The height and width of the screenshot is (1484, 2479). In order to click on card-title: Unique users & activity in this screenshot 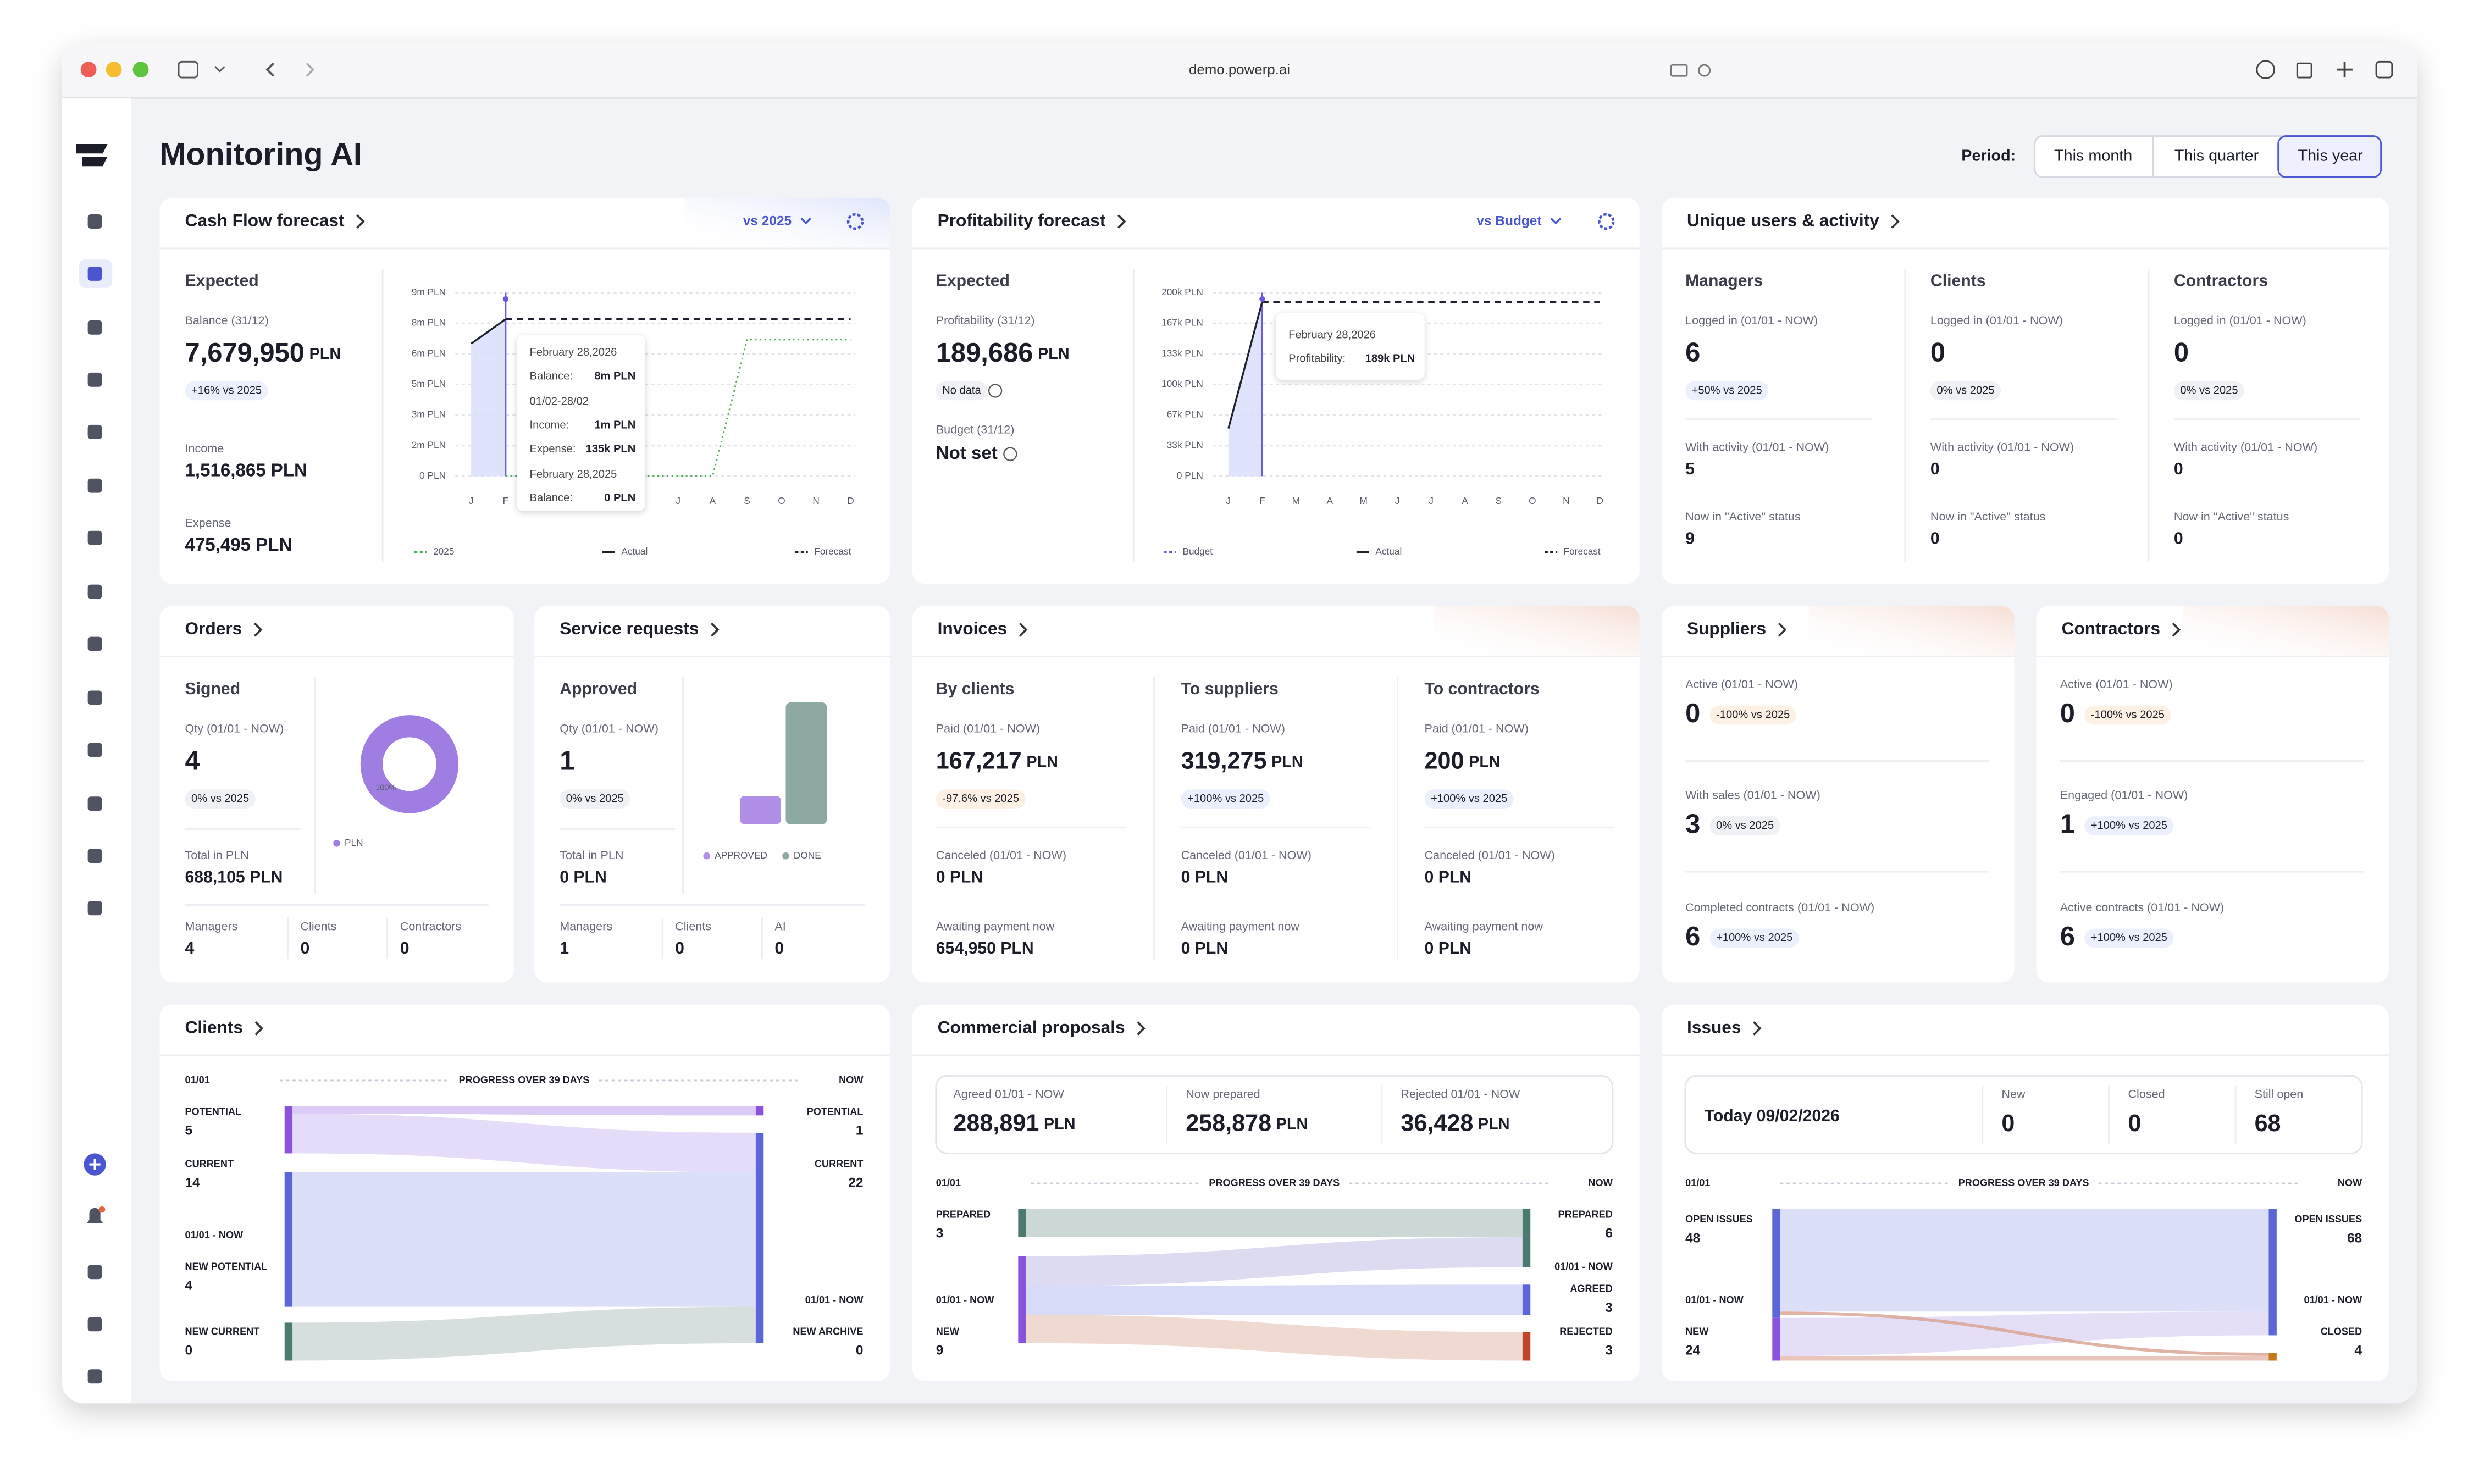, I will do `click(1783, 220)`.